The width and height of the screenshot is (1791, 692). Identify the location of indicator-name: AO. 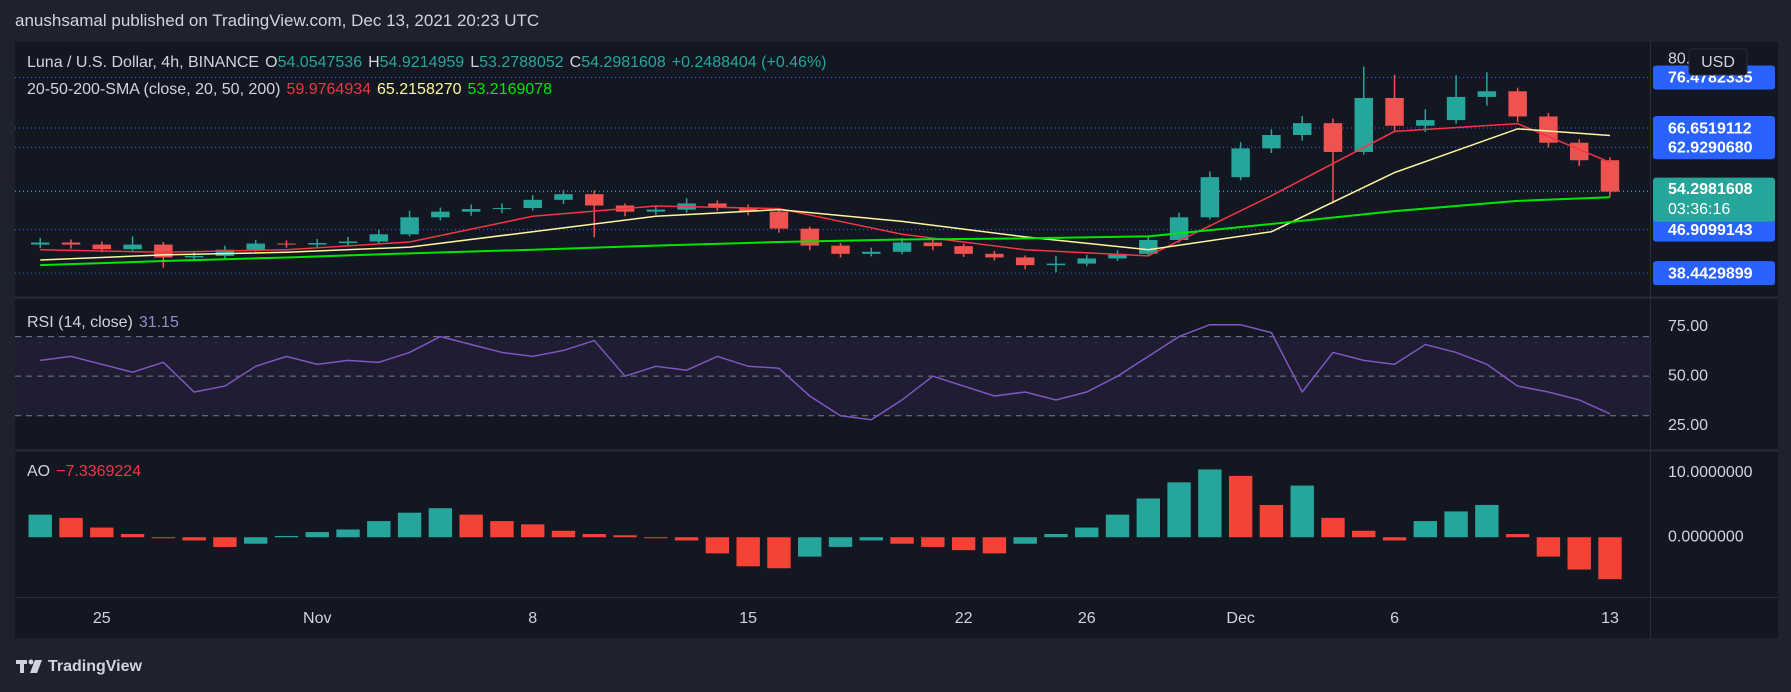
(39, 471).